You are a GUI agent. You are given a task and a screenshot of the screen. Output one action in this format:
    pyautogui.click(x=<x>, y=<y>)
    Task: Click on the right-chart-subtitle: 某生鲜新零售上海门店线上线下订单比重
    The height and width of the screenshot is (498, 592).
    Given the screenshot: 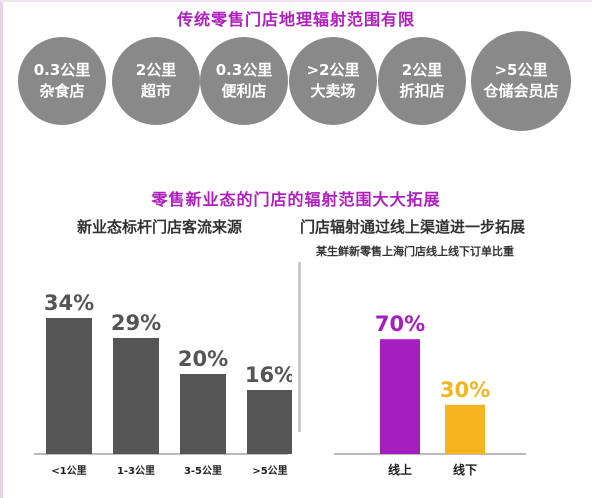 What is the action you would take?
    pyautogui.click(x=415, y=251)
    